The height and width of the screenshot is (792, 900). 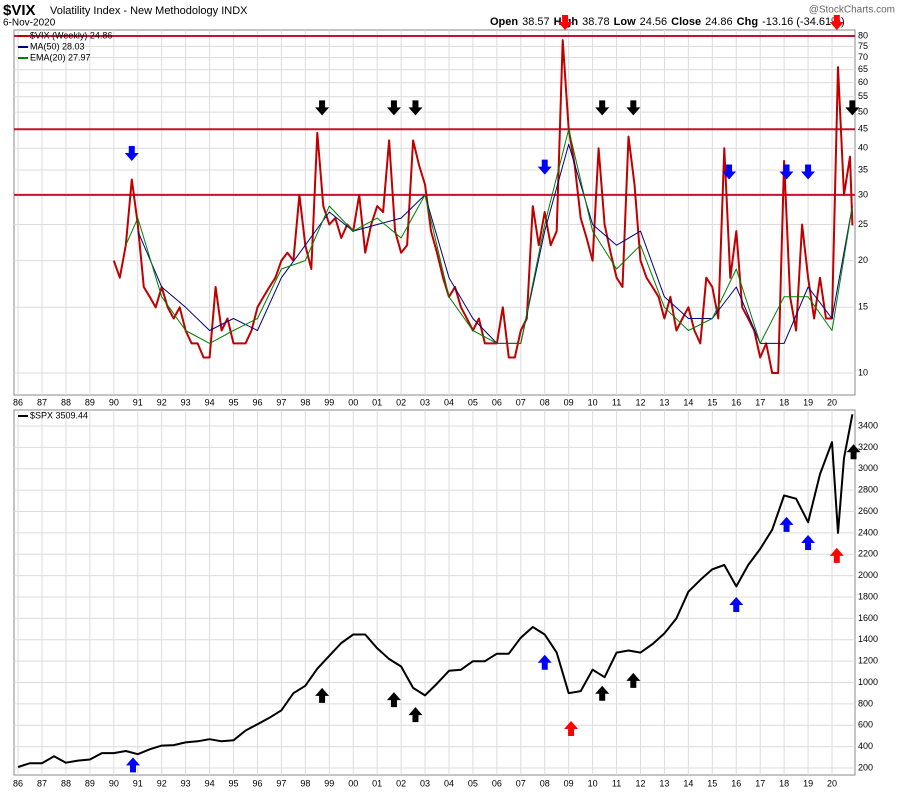 What do you see at coordinates (42, 783) in the screenshot?
I see `x-tick-label: 87` at bounding box center [42, 783].